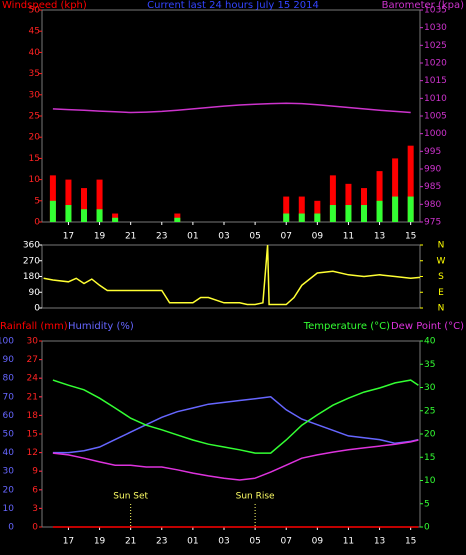  I want to click on y3-tick-label: 24, so click(33, 379).